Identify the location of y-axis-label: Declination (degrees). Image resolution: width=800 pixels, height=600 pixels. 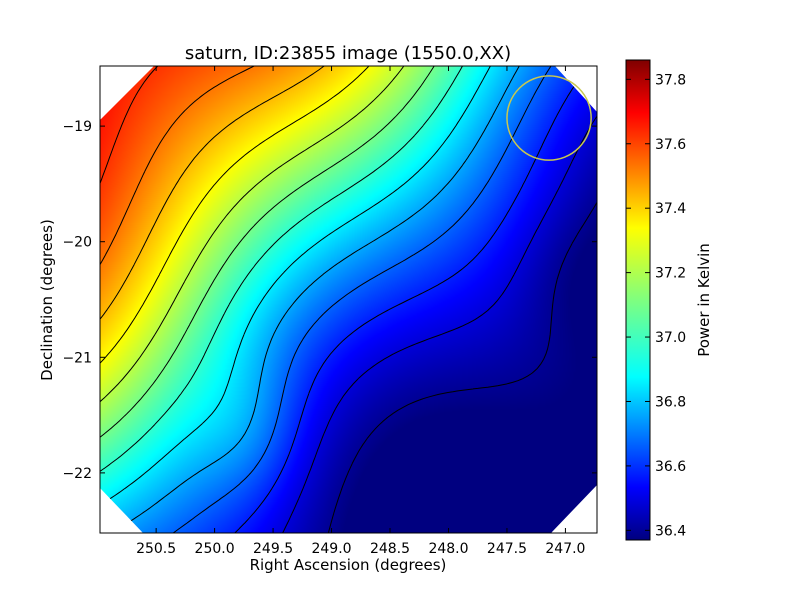
(47, 300).